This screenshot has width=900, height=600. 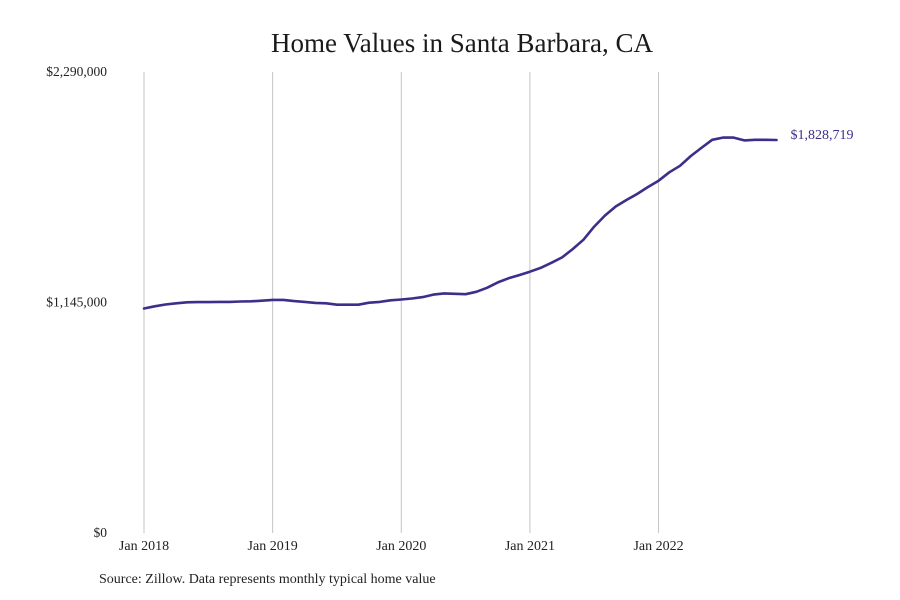 What do you see at coordinates (530, 546) in the screenshot?
I see `x-tick-label: Jan 2021` at bounding box center [530, 546].